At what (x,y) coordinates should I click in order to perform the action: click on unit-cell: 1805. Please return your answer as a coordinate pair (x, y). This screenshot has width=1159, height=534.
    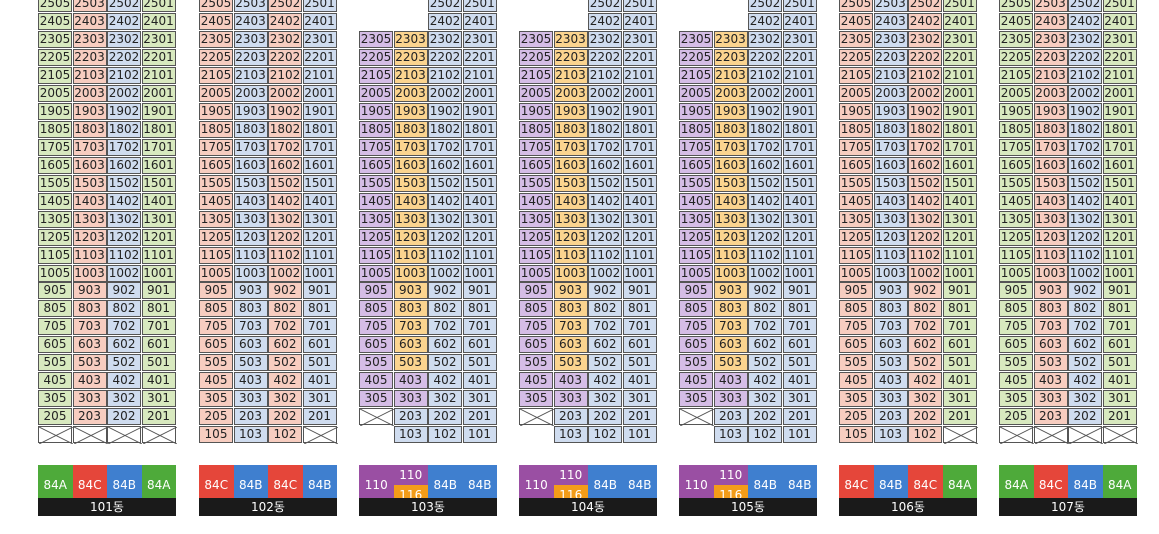
    Looking at the image, I should click on (376, 129).